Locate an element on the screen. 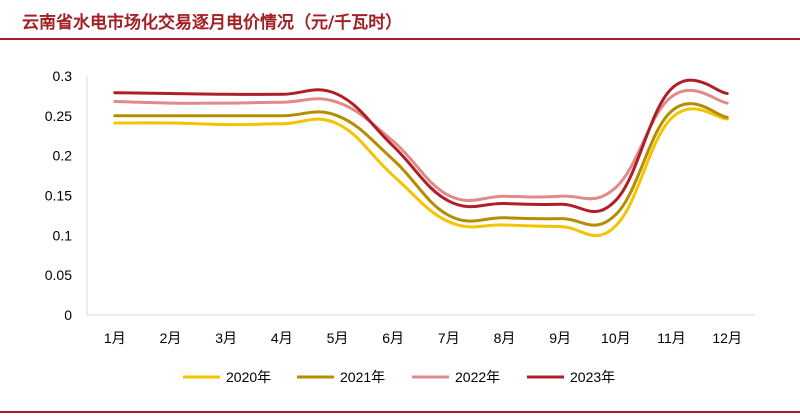 Image resolution: width=800 pixels, height=420 pixels. x-tick-label: 9月 is located at coordinates (560, 338).